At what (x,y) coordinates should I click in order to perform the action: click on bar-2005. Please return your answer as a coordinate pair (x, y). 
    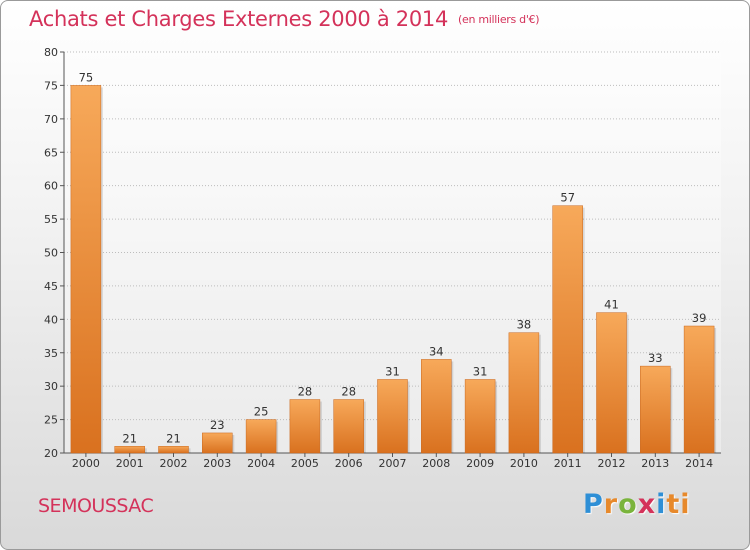
    Looking at the image, I should click on (305, 426).